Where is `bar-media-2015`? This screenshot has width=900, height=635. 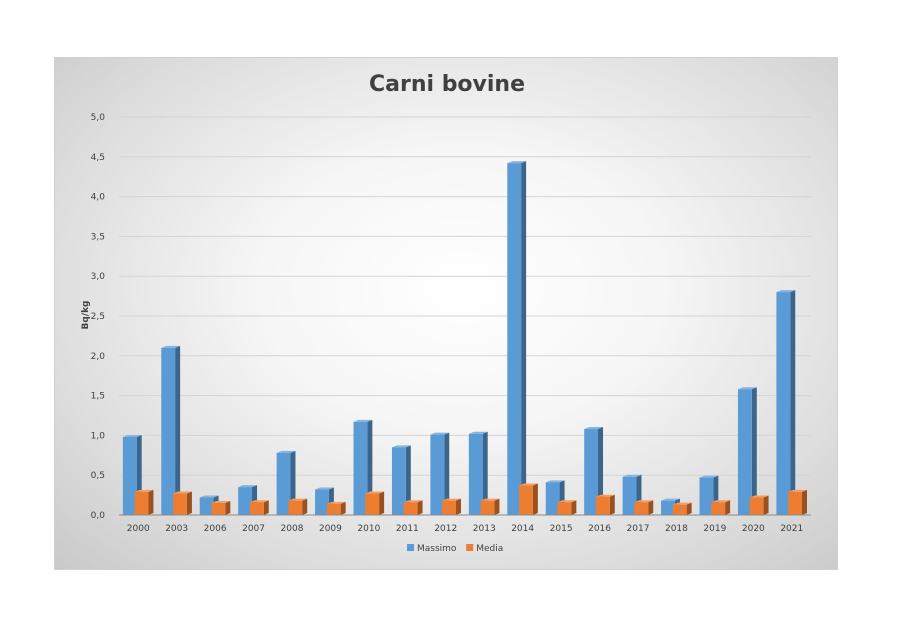 bar-media-2015 is located at coordinates (567, 507).